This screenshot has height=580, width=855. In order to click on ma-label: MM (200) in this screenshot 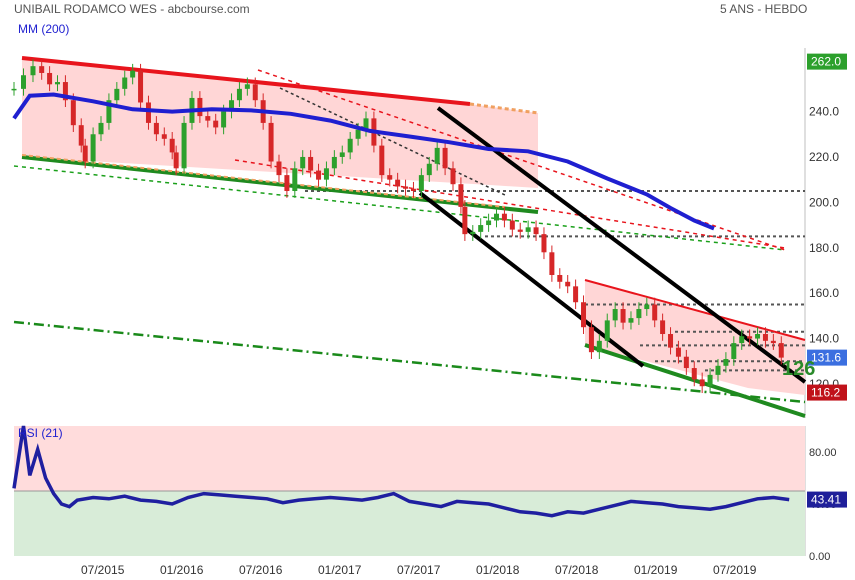, I will do `click(44, 29)`.